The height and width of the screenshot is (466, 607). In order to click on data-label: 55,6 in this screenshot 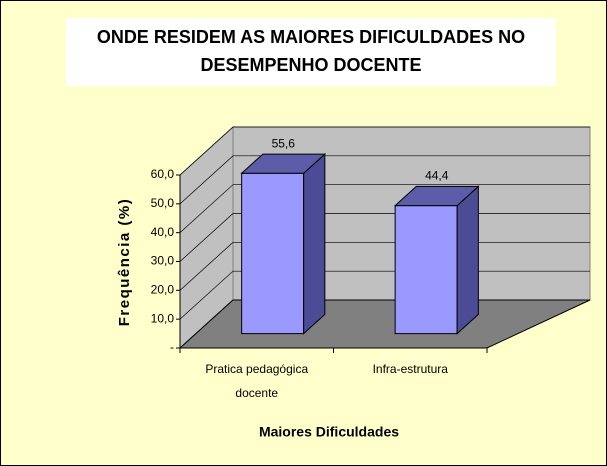, I will do `click(284, 143)`.